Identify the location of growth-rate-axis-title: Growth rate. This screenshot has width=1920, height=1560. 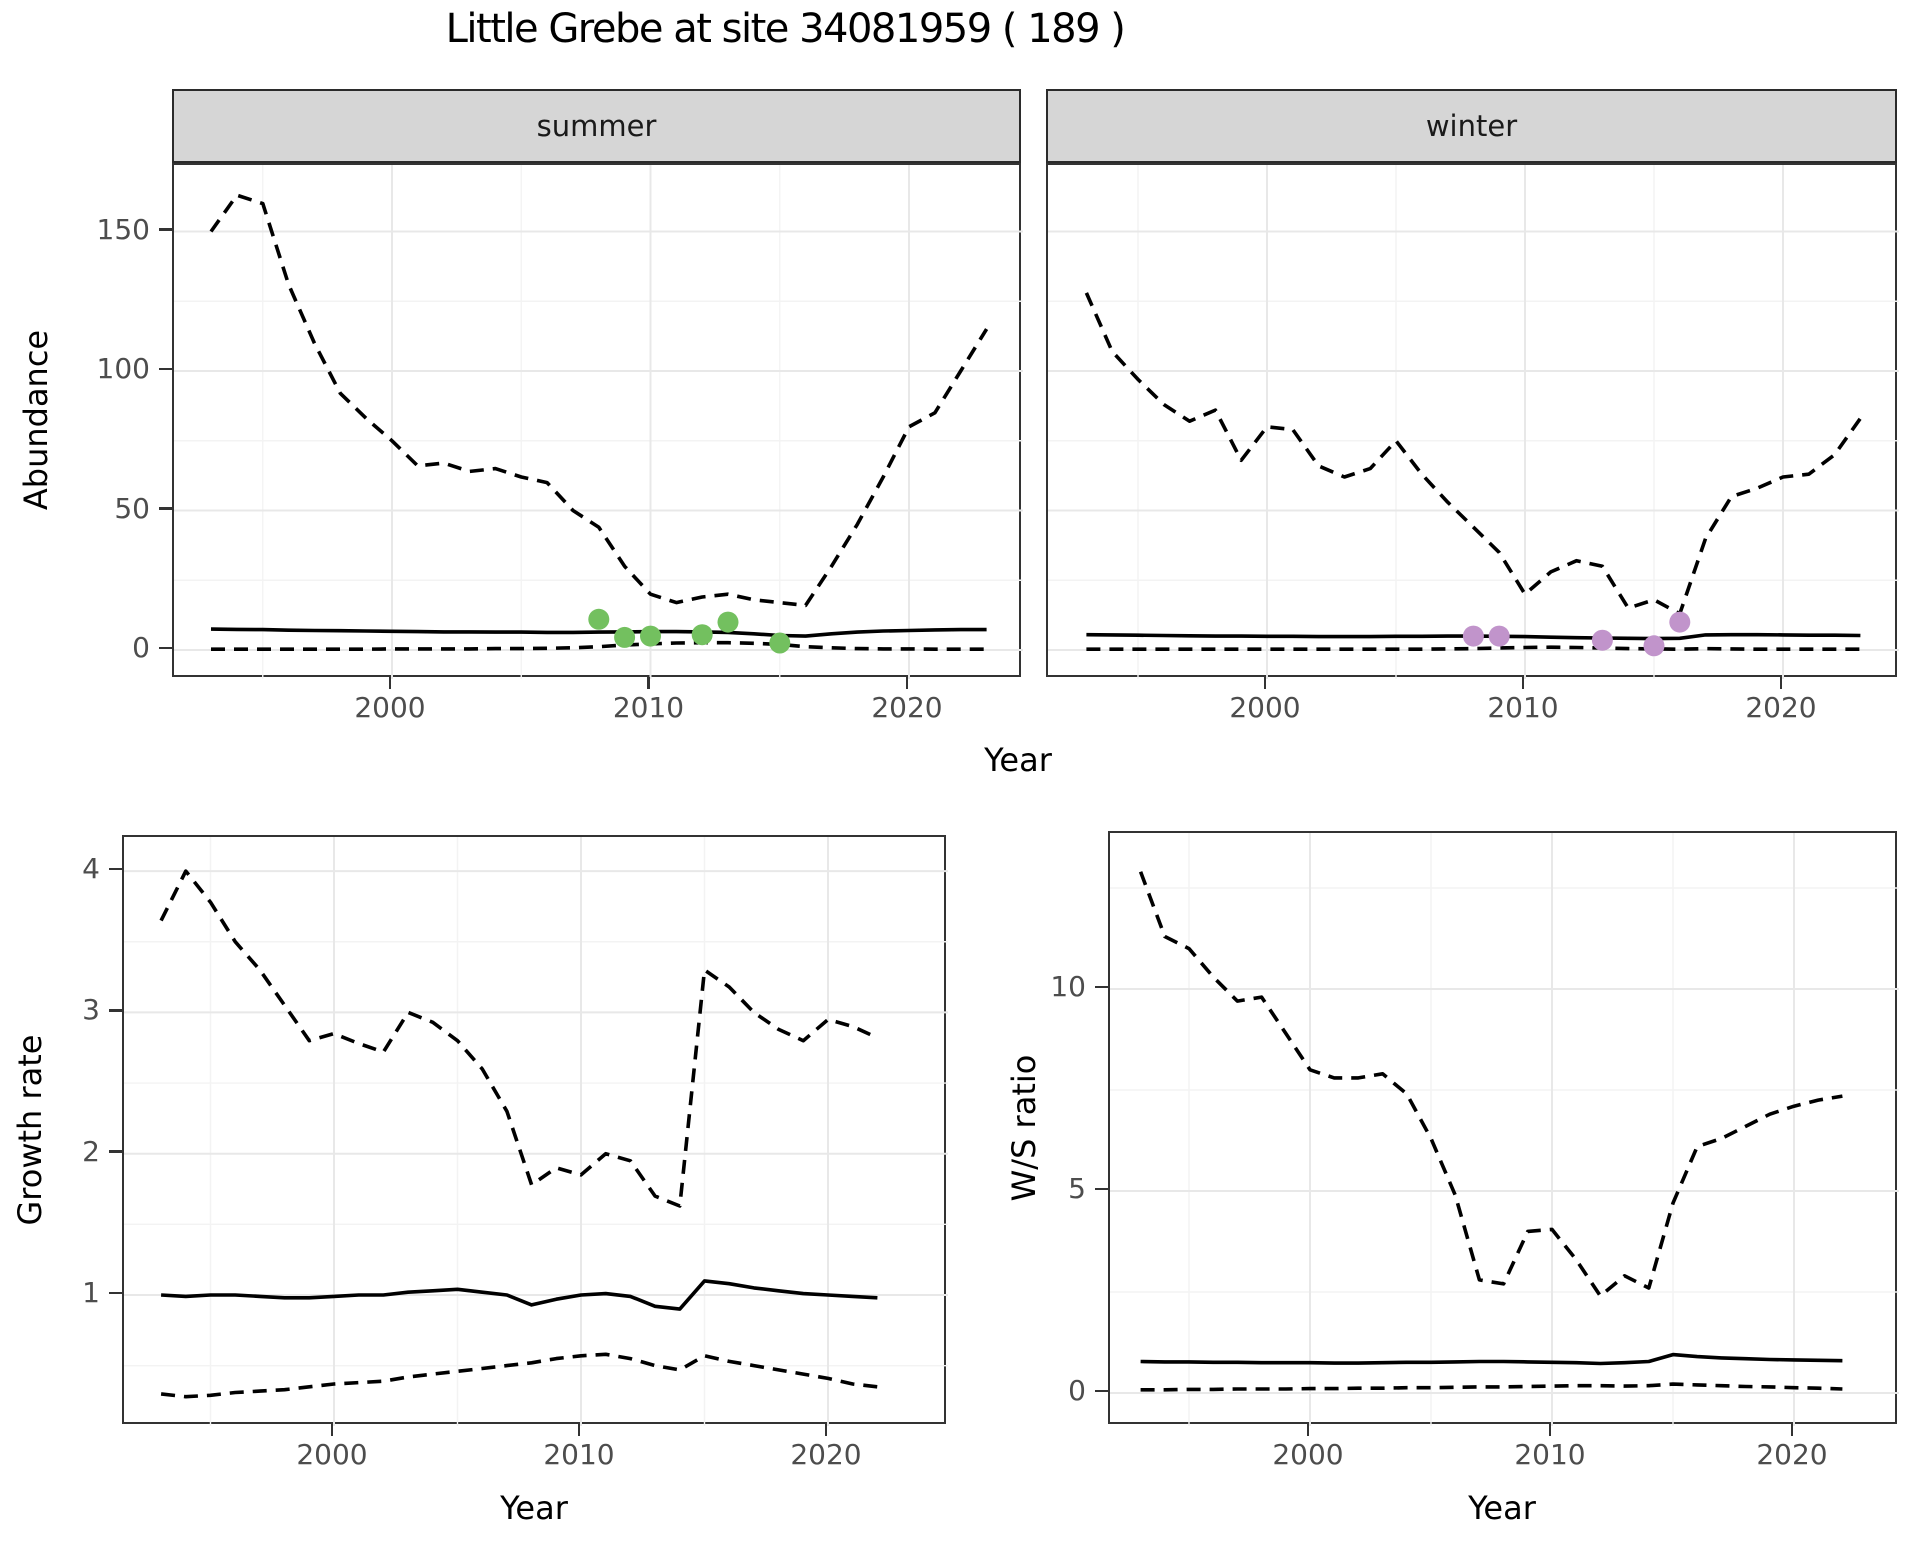
(30, 1130).